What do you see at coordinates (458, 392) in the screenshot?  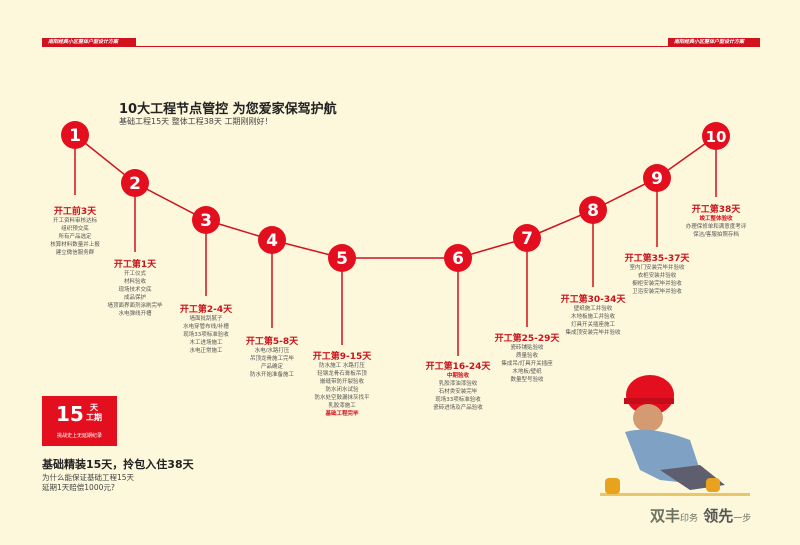 I see `step-item: 石材类安装完毕` at bounding box center [458, 392].